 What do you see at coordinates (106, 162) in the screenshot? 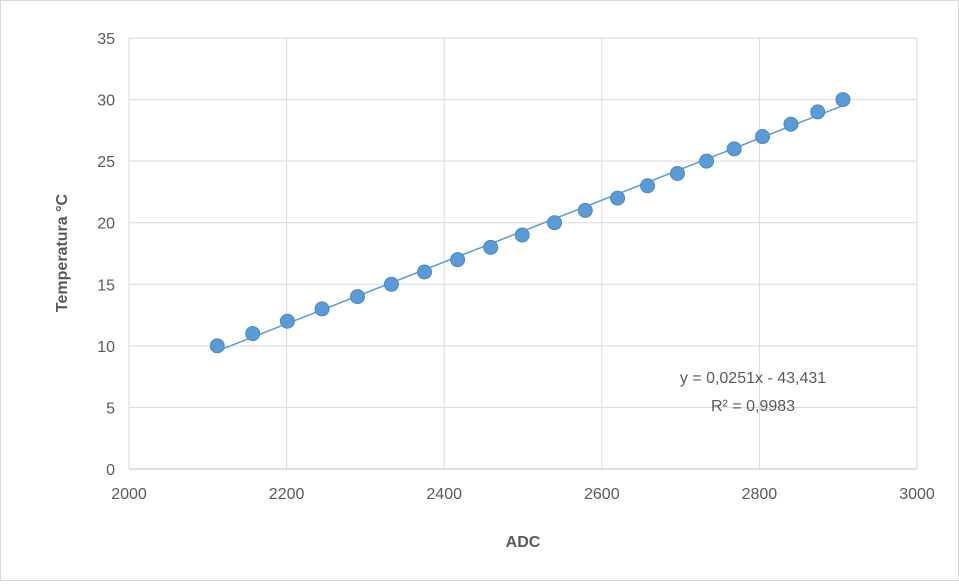
I see `y-tick-label: 25` at bounding box center [106, 162].